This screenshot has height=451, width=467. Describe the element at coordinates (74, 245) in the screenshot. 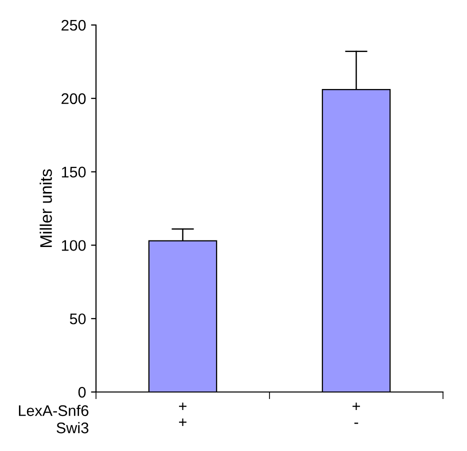

I see `y-tick-label: 100` at that location.